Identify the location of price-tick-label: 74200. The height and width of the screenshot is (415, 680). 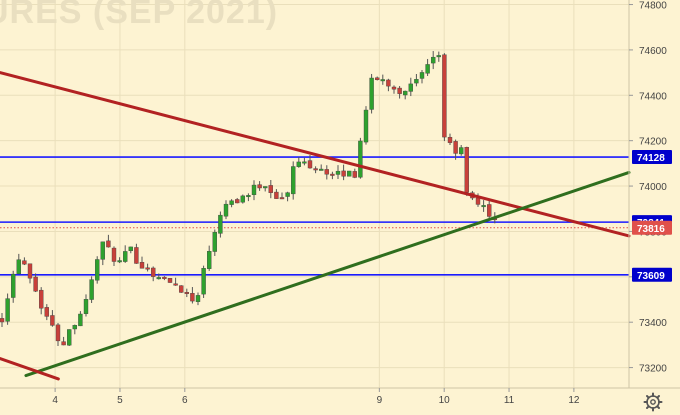
(653, 142).